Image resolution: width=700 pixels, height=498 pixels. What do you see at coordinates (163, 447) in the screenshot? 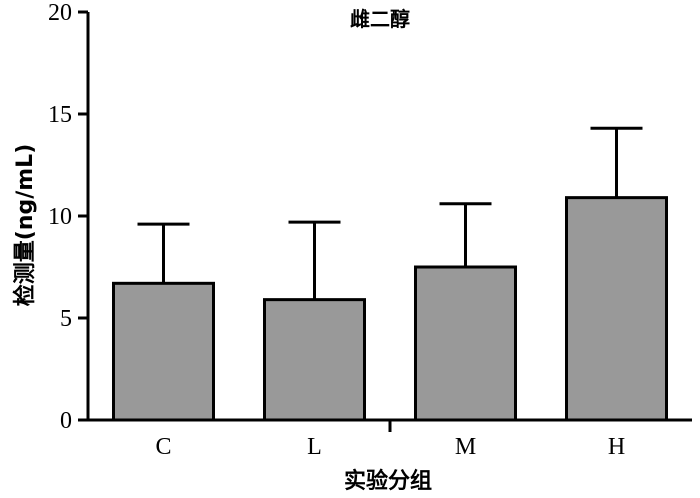
I see `x-tick-label-C: C` at bounding box center [163, 447].